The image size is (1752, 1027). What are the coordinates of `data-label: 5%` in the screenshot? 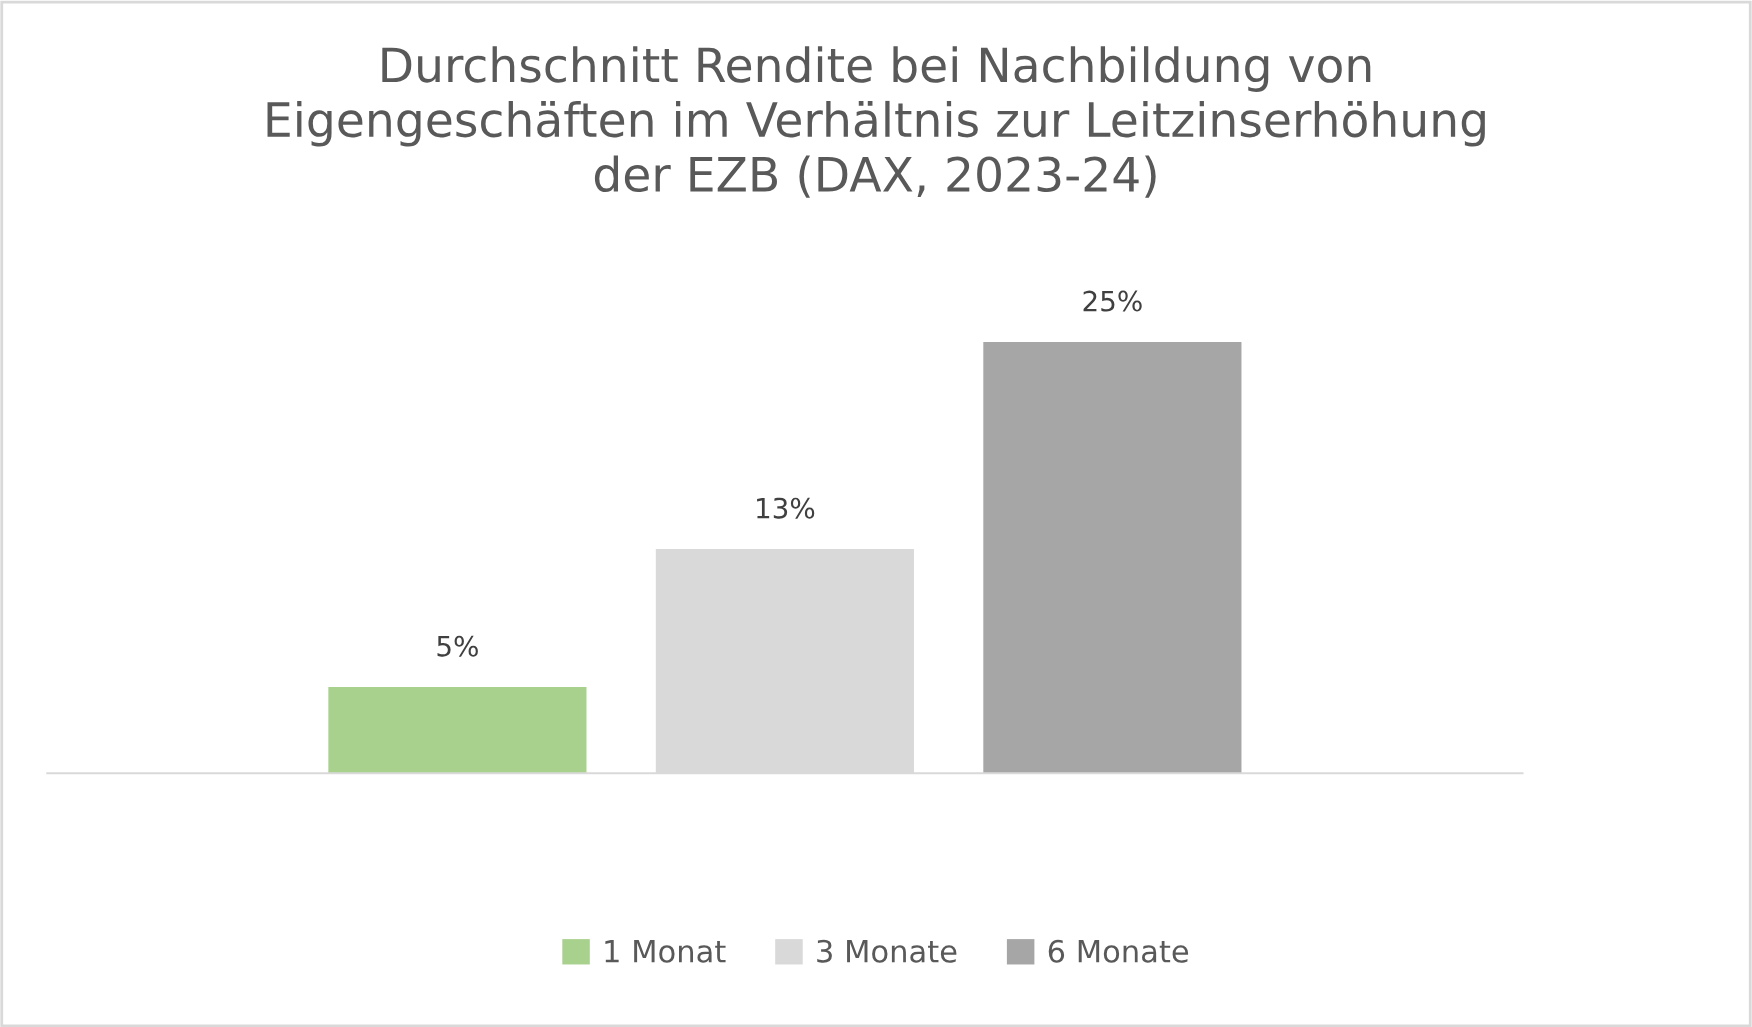 It's located at (457, 646).